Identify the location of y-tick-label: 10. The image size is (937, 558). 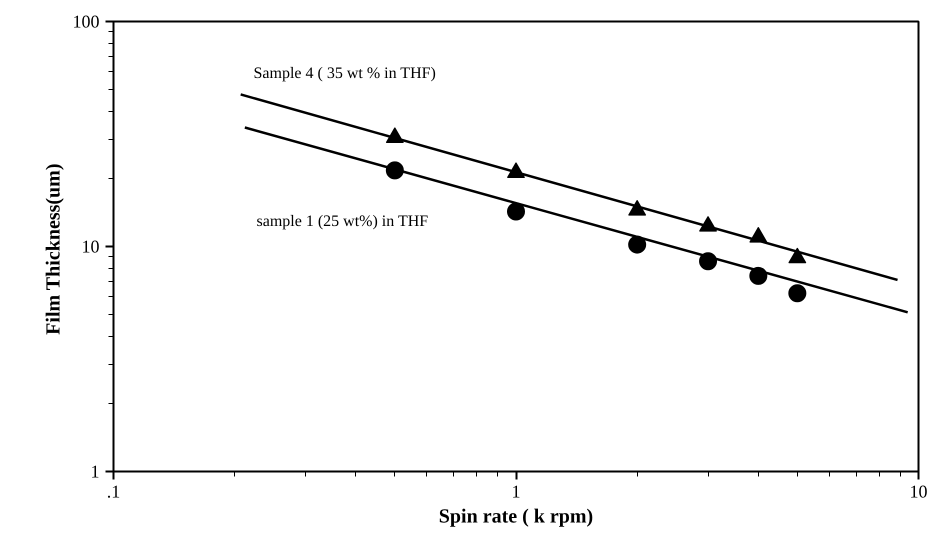
(91, 246).